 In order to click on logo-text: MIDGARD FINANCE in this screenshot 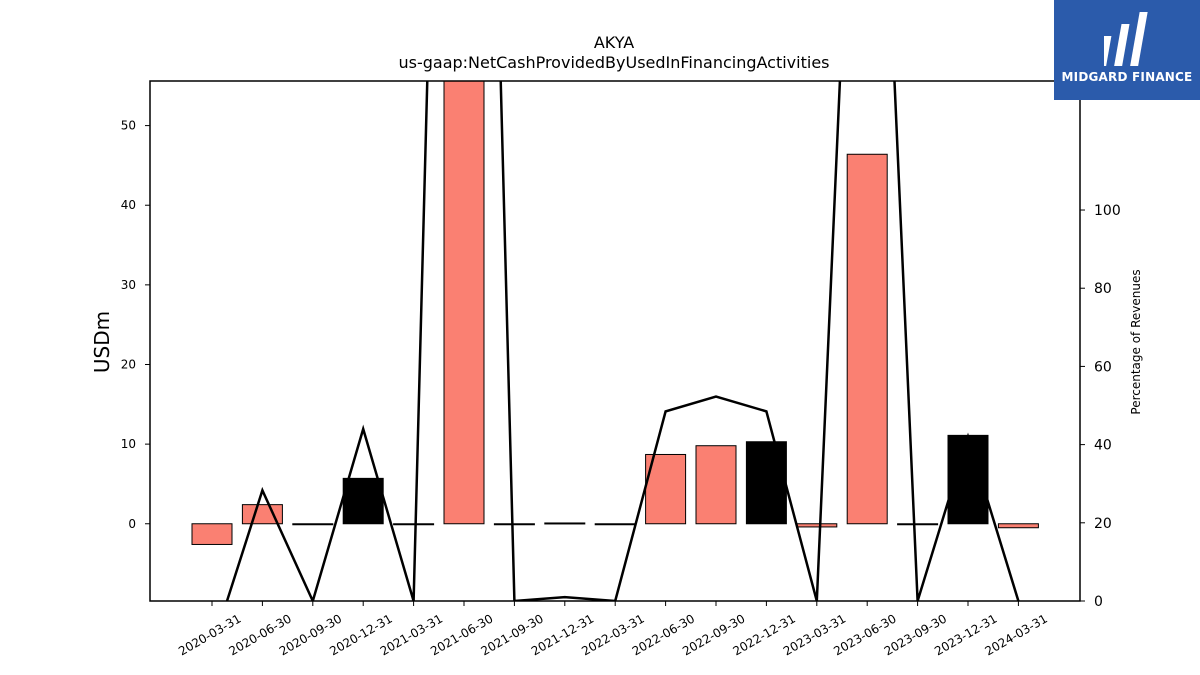, I will do `click(1127, 77)`.